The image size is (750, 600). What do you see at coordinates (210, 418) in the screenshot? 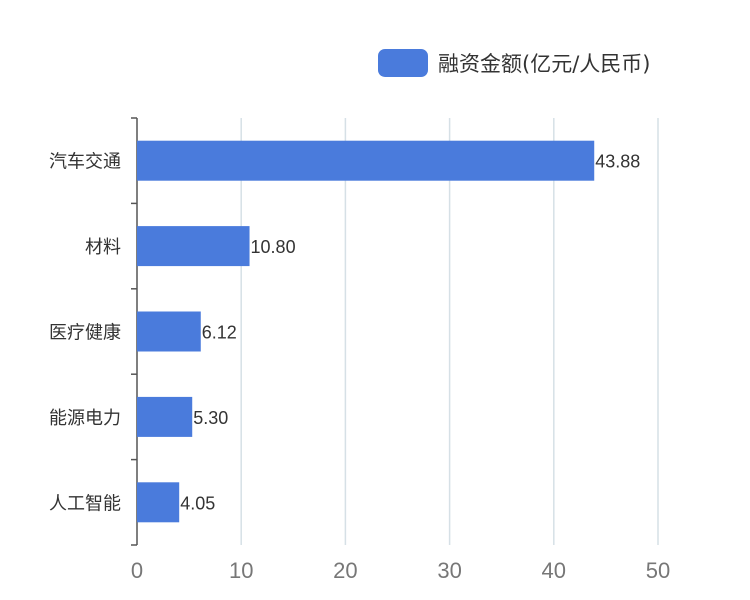
I see `bar-value-label: 5.30` at bounding box center [210, 418].